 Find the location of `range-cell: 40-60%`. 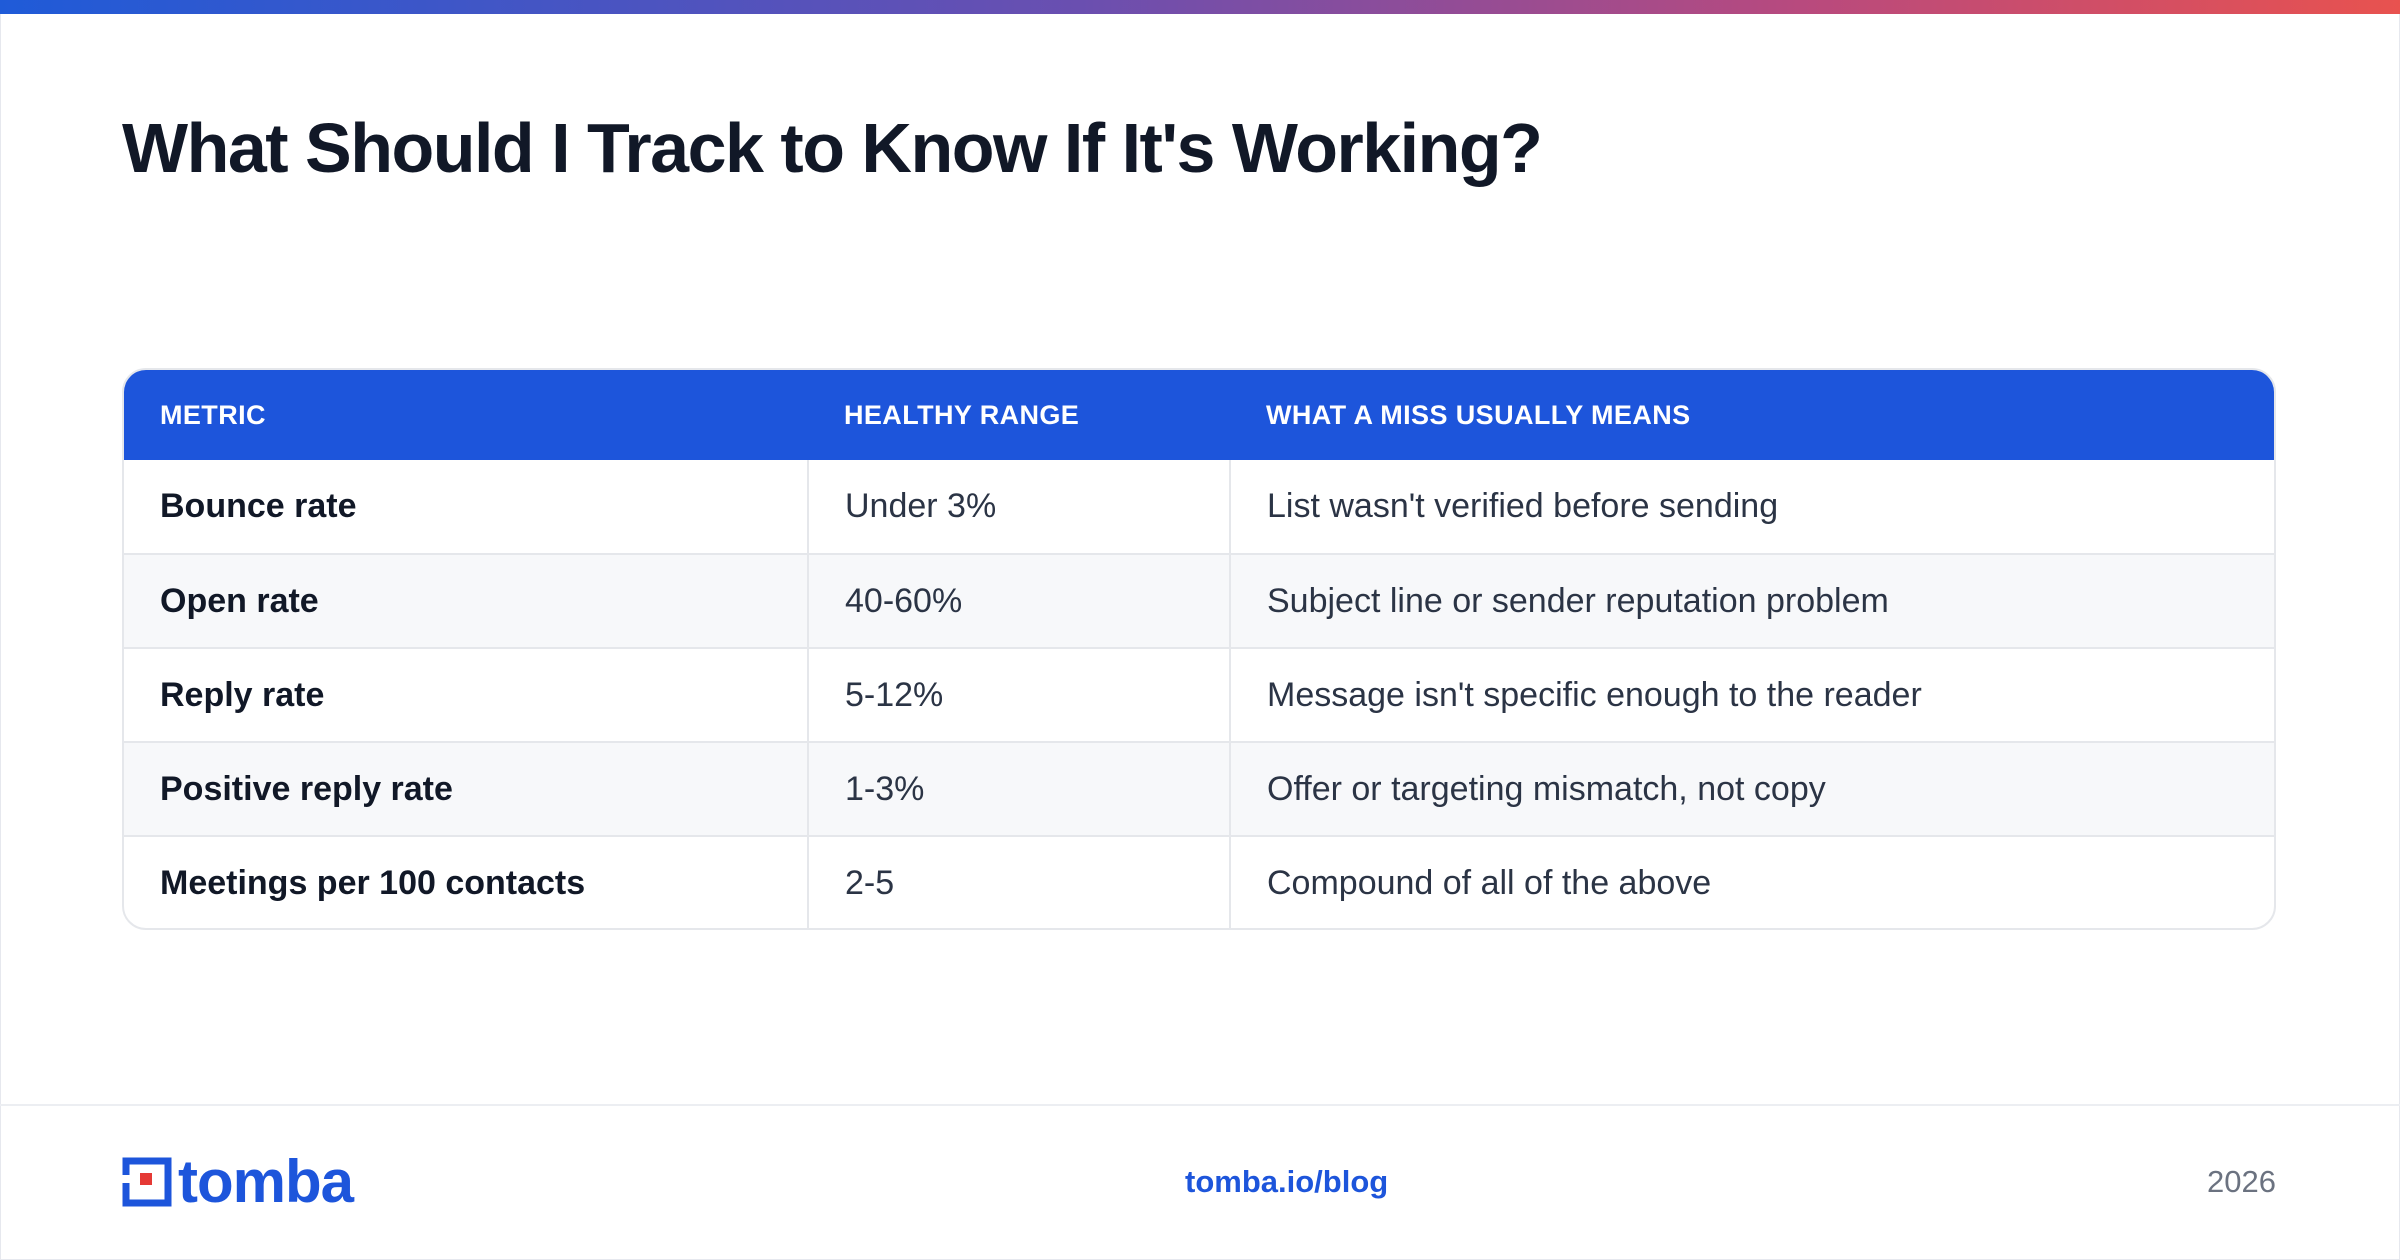

range-cell: 40-60% is located at coordinates (1018, 600).